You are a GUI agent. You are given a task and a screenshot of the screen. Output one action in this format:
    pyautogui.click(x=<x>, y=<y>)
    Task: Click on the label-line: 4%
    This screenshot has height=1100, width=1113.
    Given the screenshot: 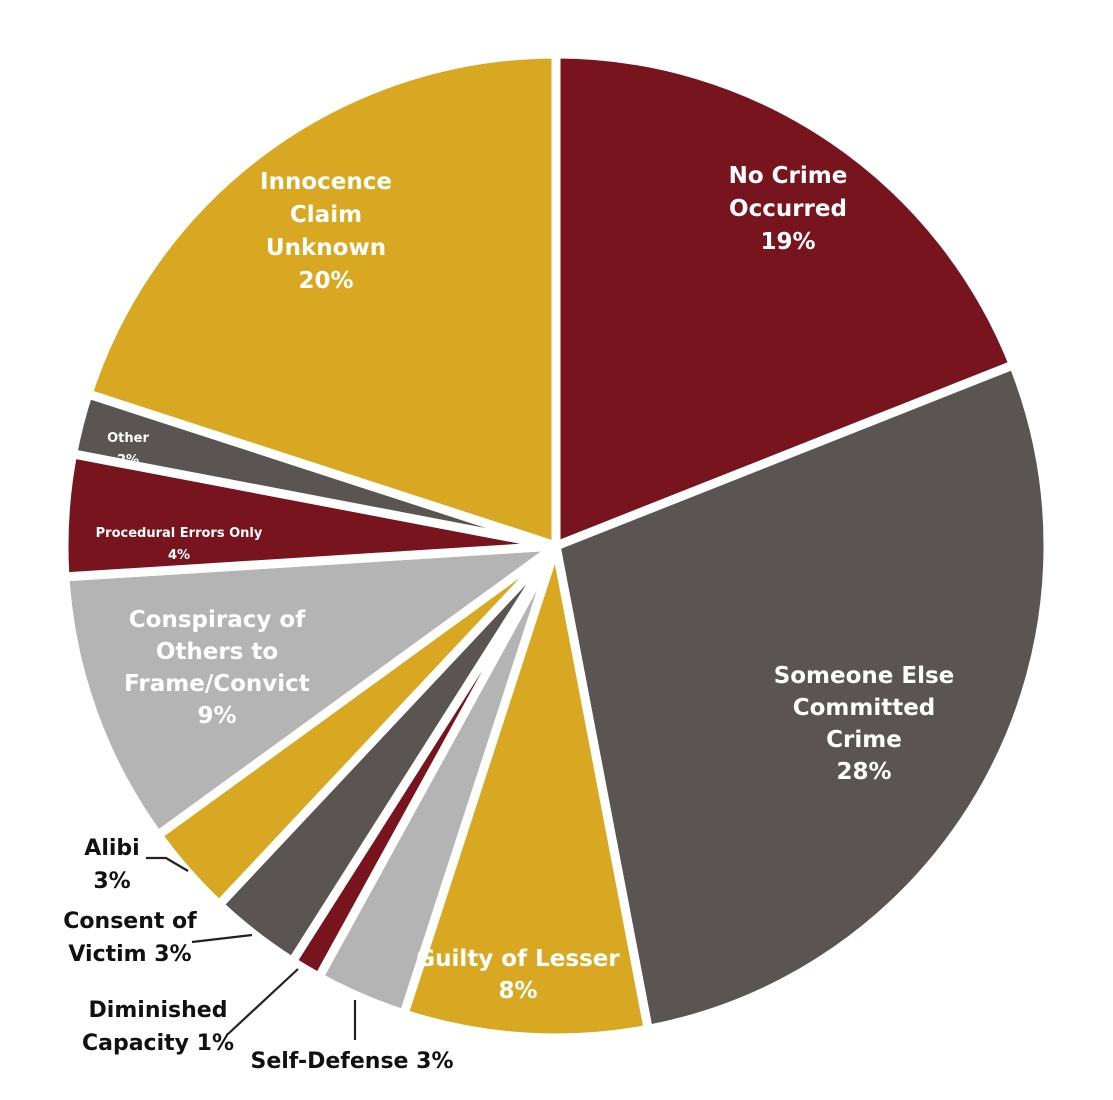 What is the action you would take?
    pyautogui.click(x=179, y=555)
    